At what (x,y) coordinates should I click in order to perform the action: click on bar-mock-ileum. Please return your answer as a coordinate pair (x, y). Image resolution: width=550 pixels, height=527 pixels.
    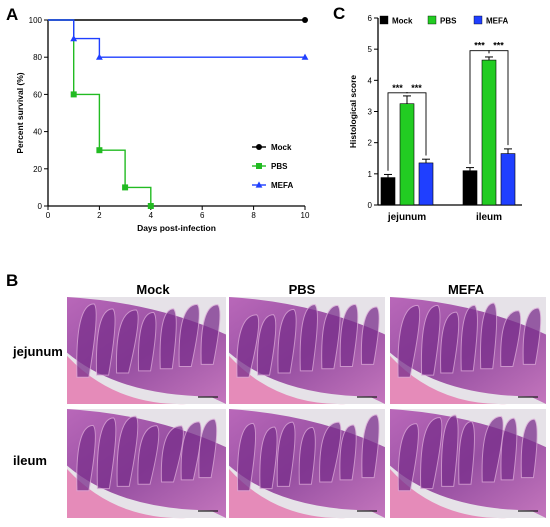
    Looking at the image, I should click on (470, 188).